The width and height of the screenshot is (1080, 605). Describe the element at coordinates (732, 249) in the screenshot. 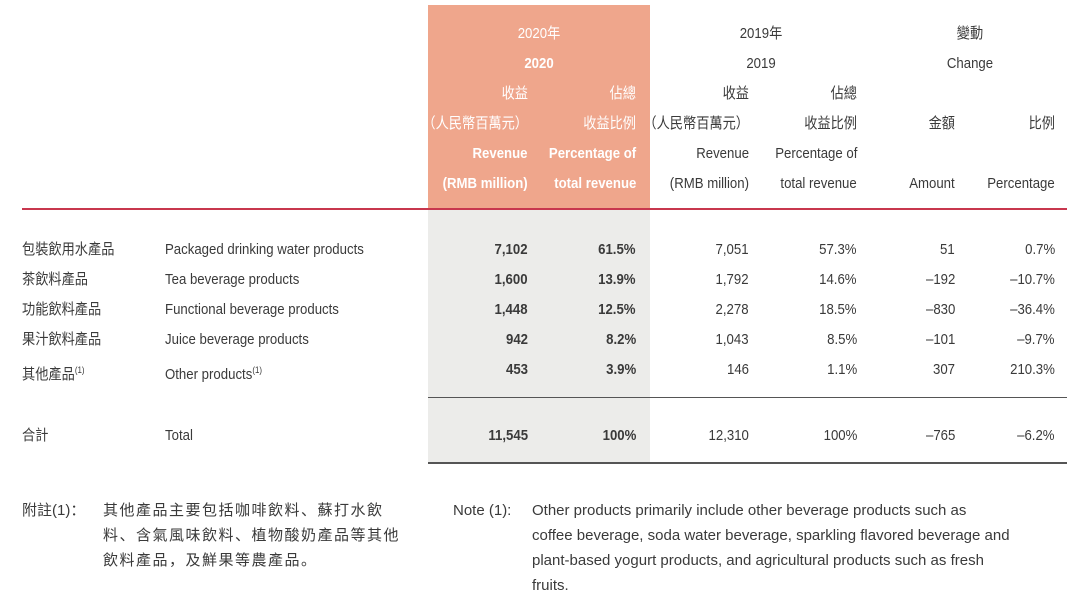

I see `cell-rev-2019: 7,051` at that location.